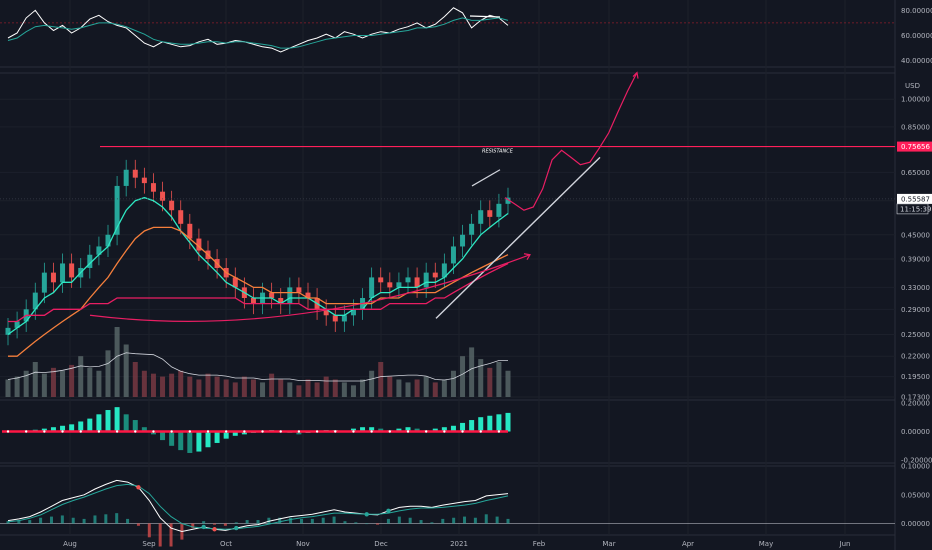 The image size is (932, 550). What do you see at coordinates (498, 152) in the screenshot?
I see `resistance-annotation: RESISTANCE` at bounding box center [498, 152].